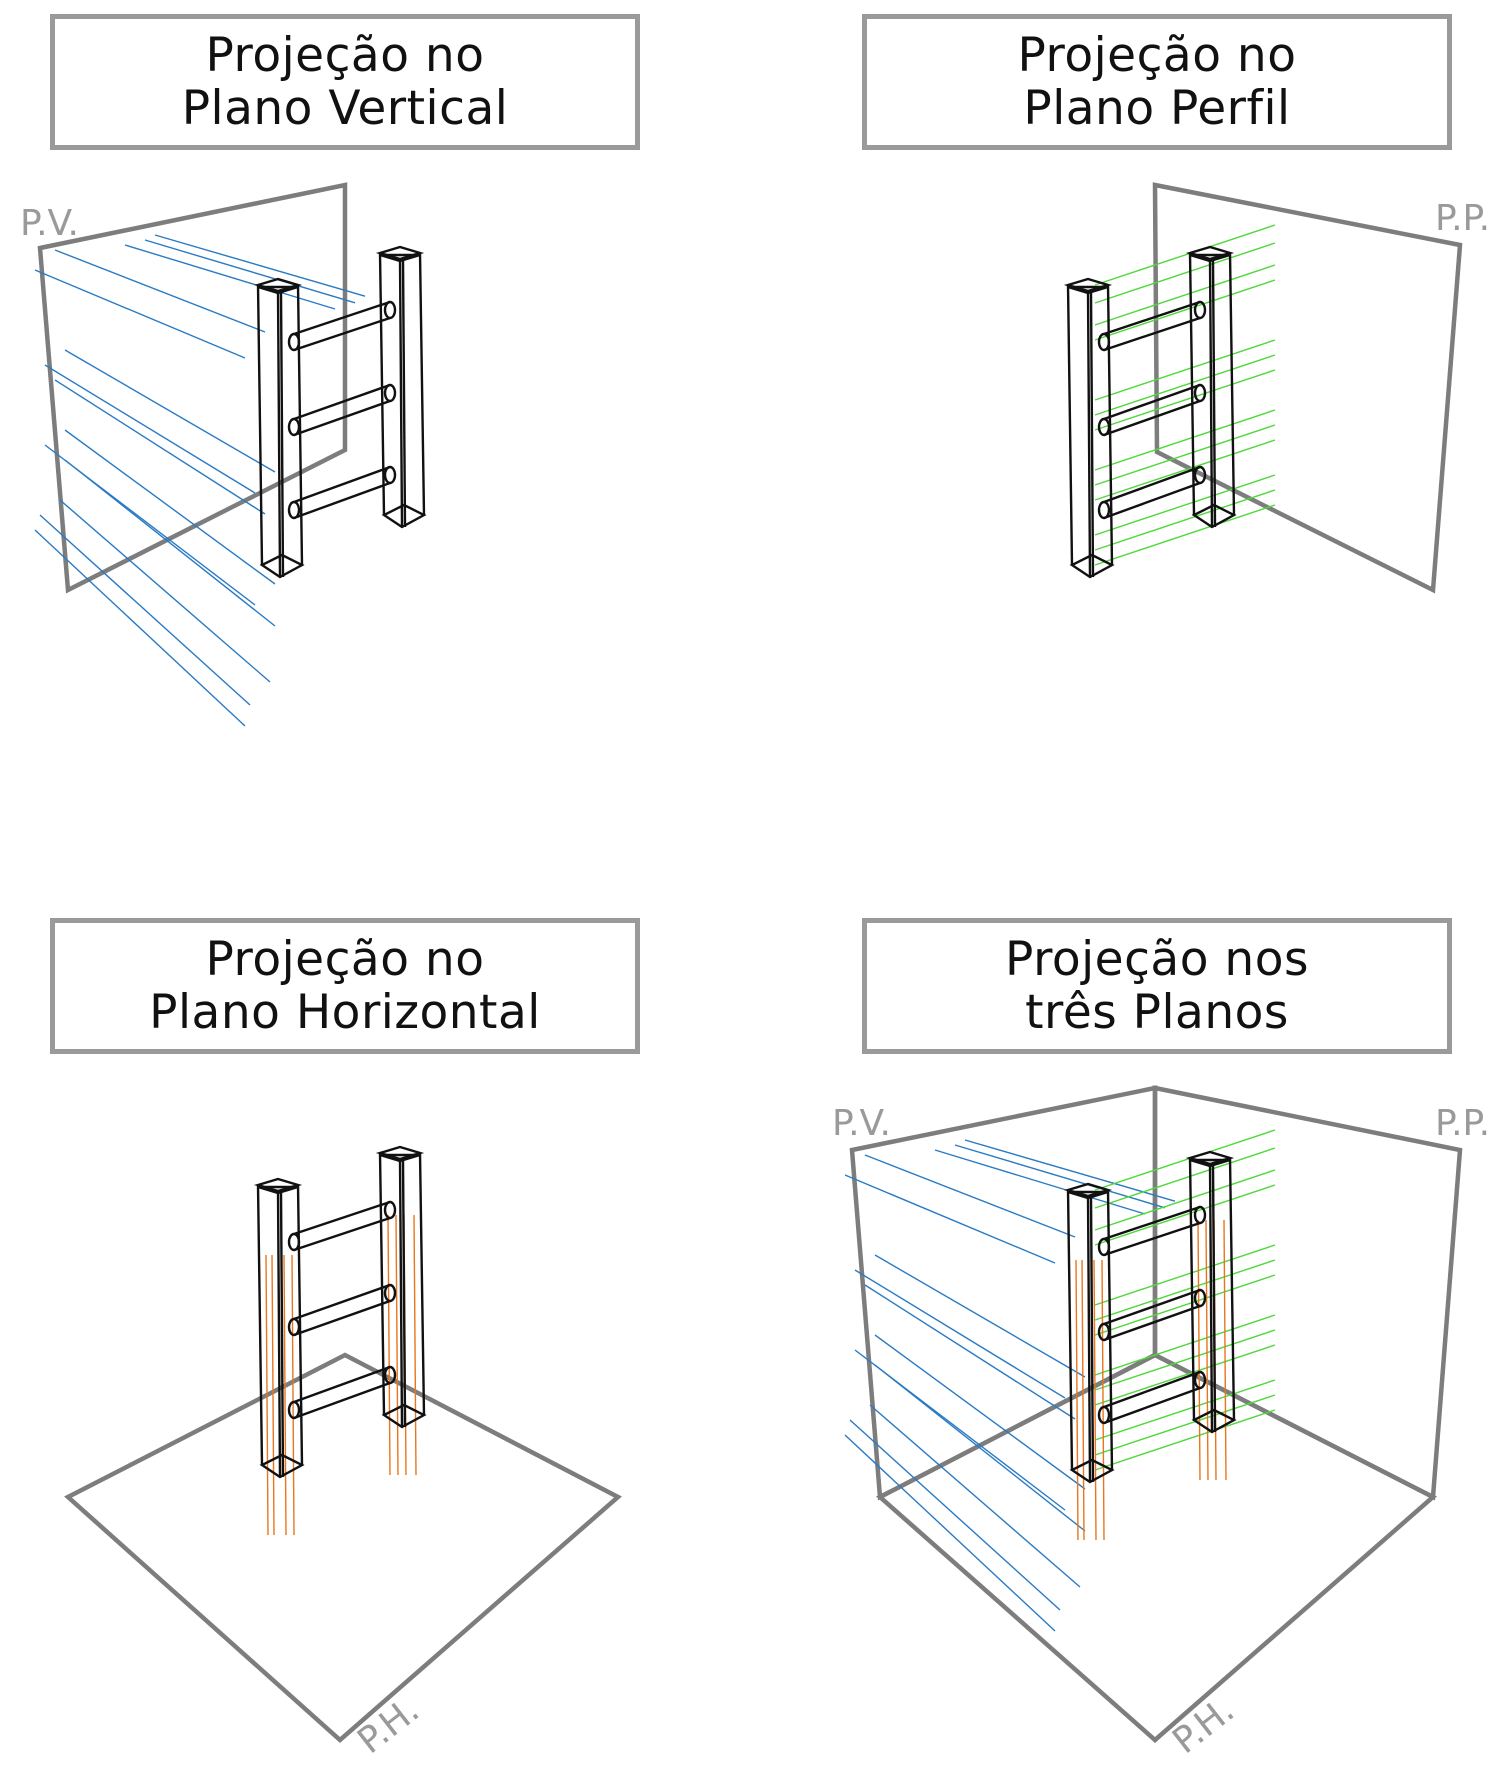 The height and width of the screenshot is (1766, 1500). What do you see at coordinates (1462, 1123) in the screenshot?
I see `label-tres-pp: P.P.` at bounding box center [1462, 1123].